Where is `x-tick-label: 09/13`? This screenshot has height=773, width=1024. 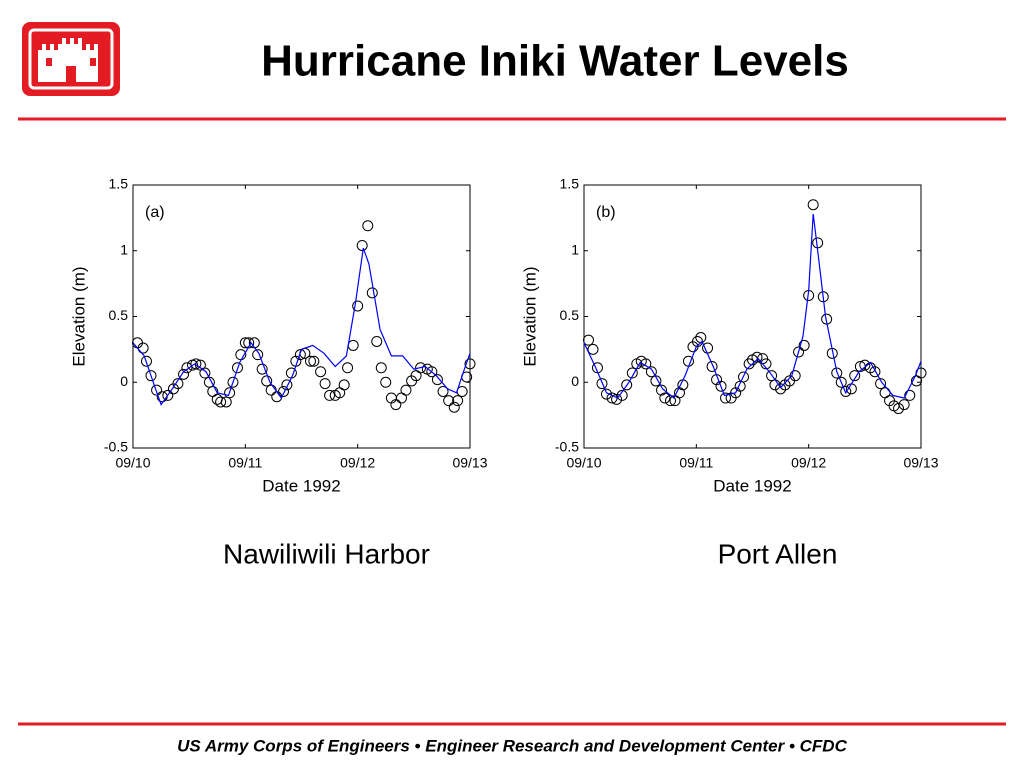 x-tick-label: 09/13 is located at coordinates (920, 463).